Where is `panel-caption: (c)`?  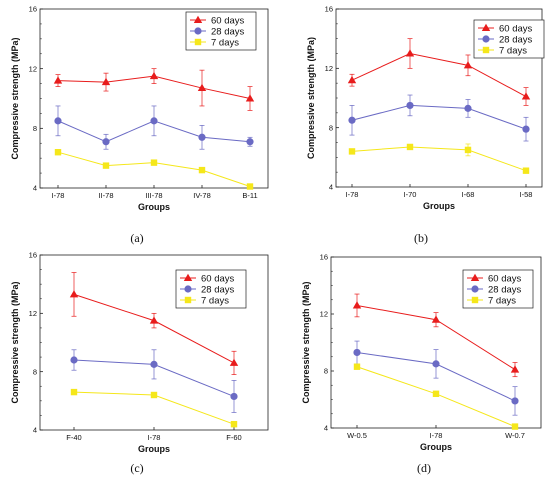 panel-caption: (c) is located at coordinates (136, 468).